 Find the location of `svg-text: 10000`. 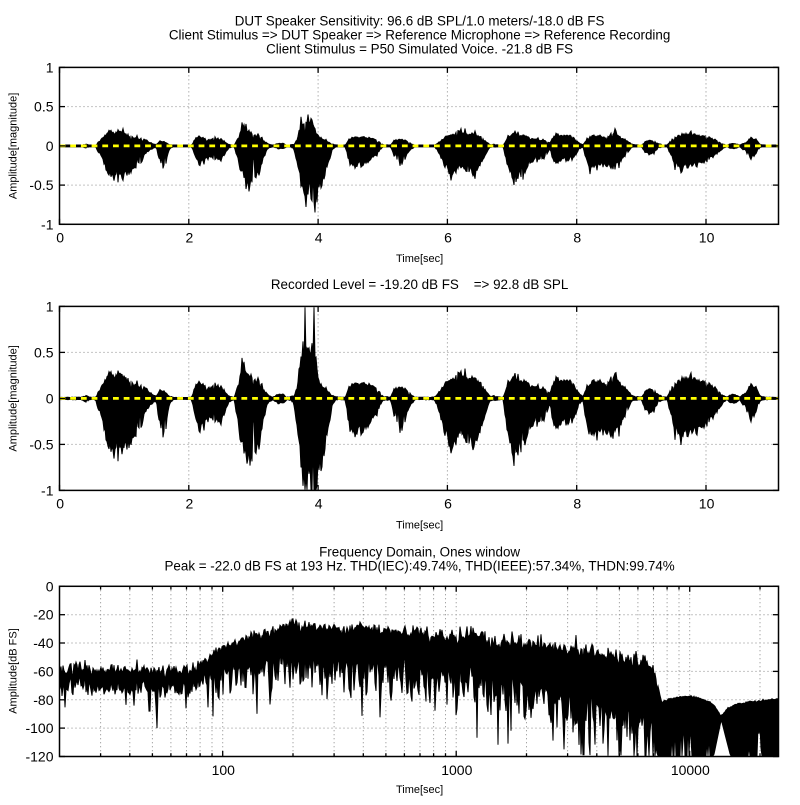

svg-text: 10000 is located at coordinates (690, 770).